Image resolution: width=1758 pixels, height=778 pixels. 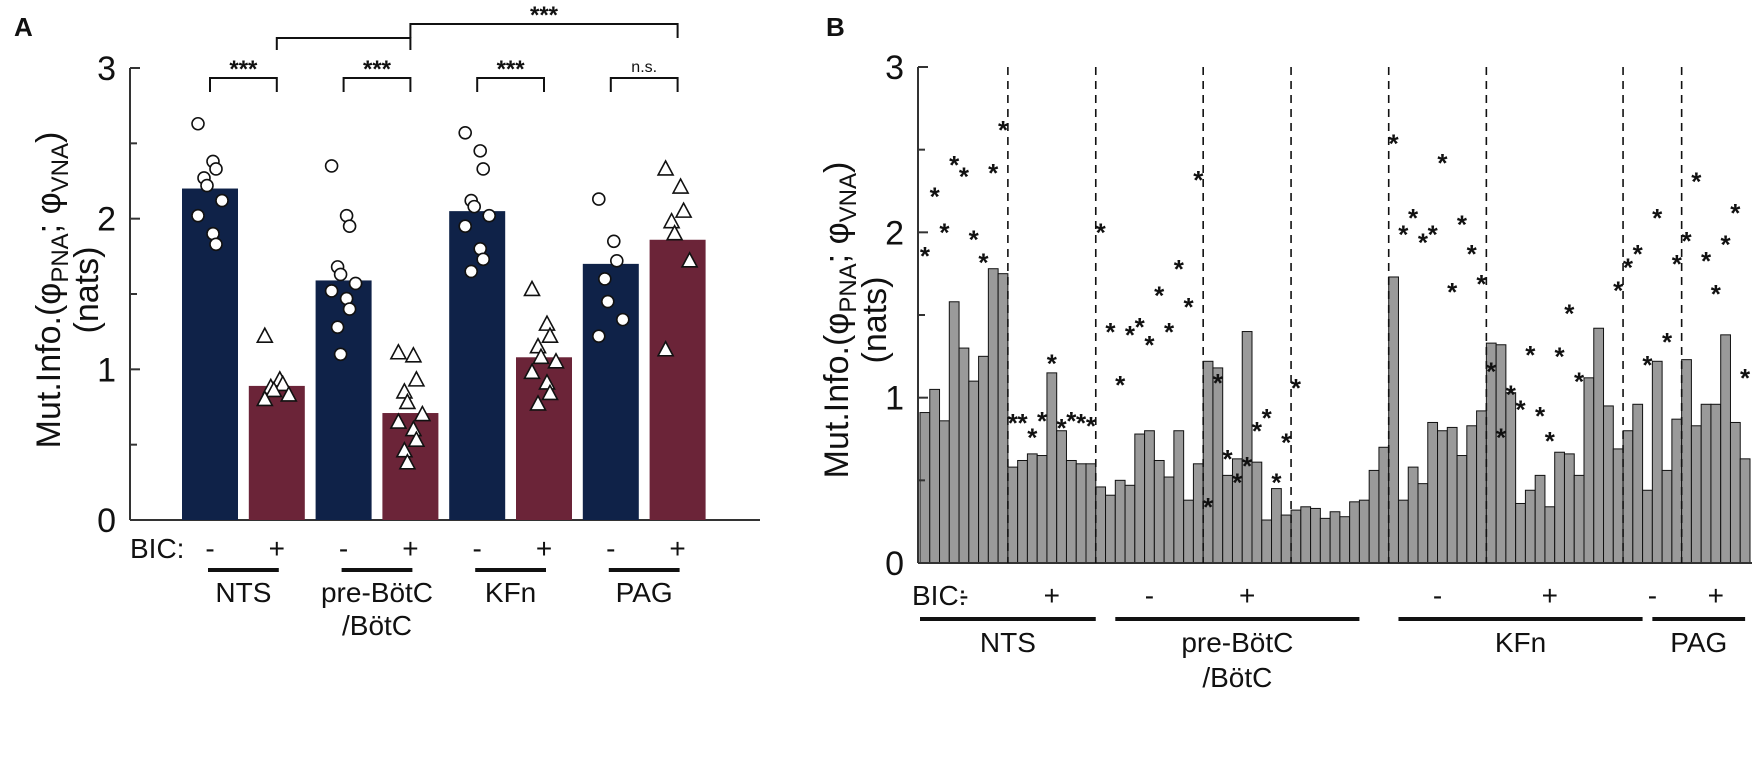 I want to click on panel-label-b: B, so click(x=835, y=27).